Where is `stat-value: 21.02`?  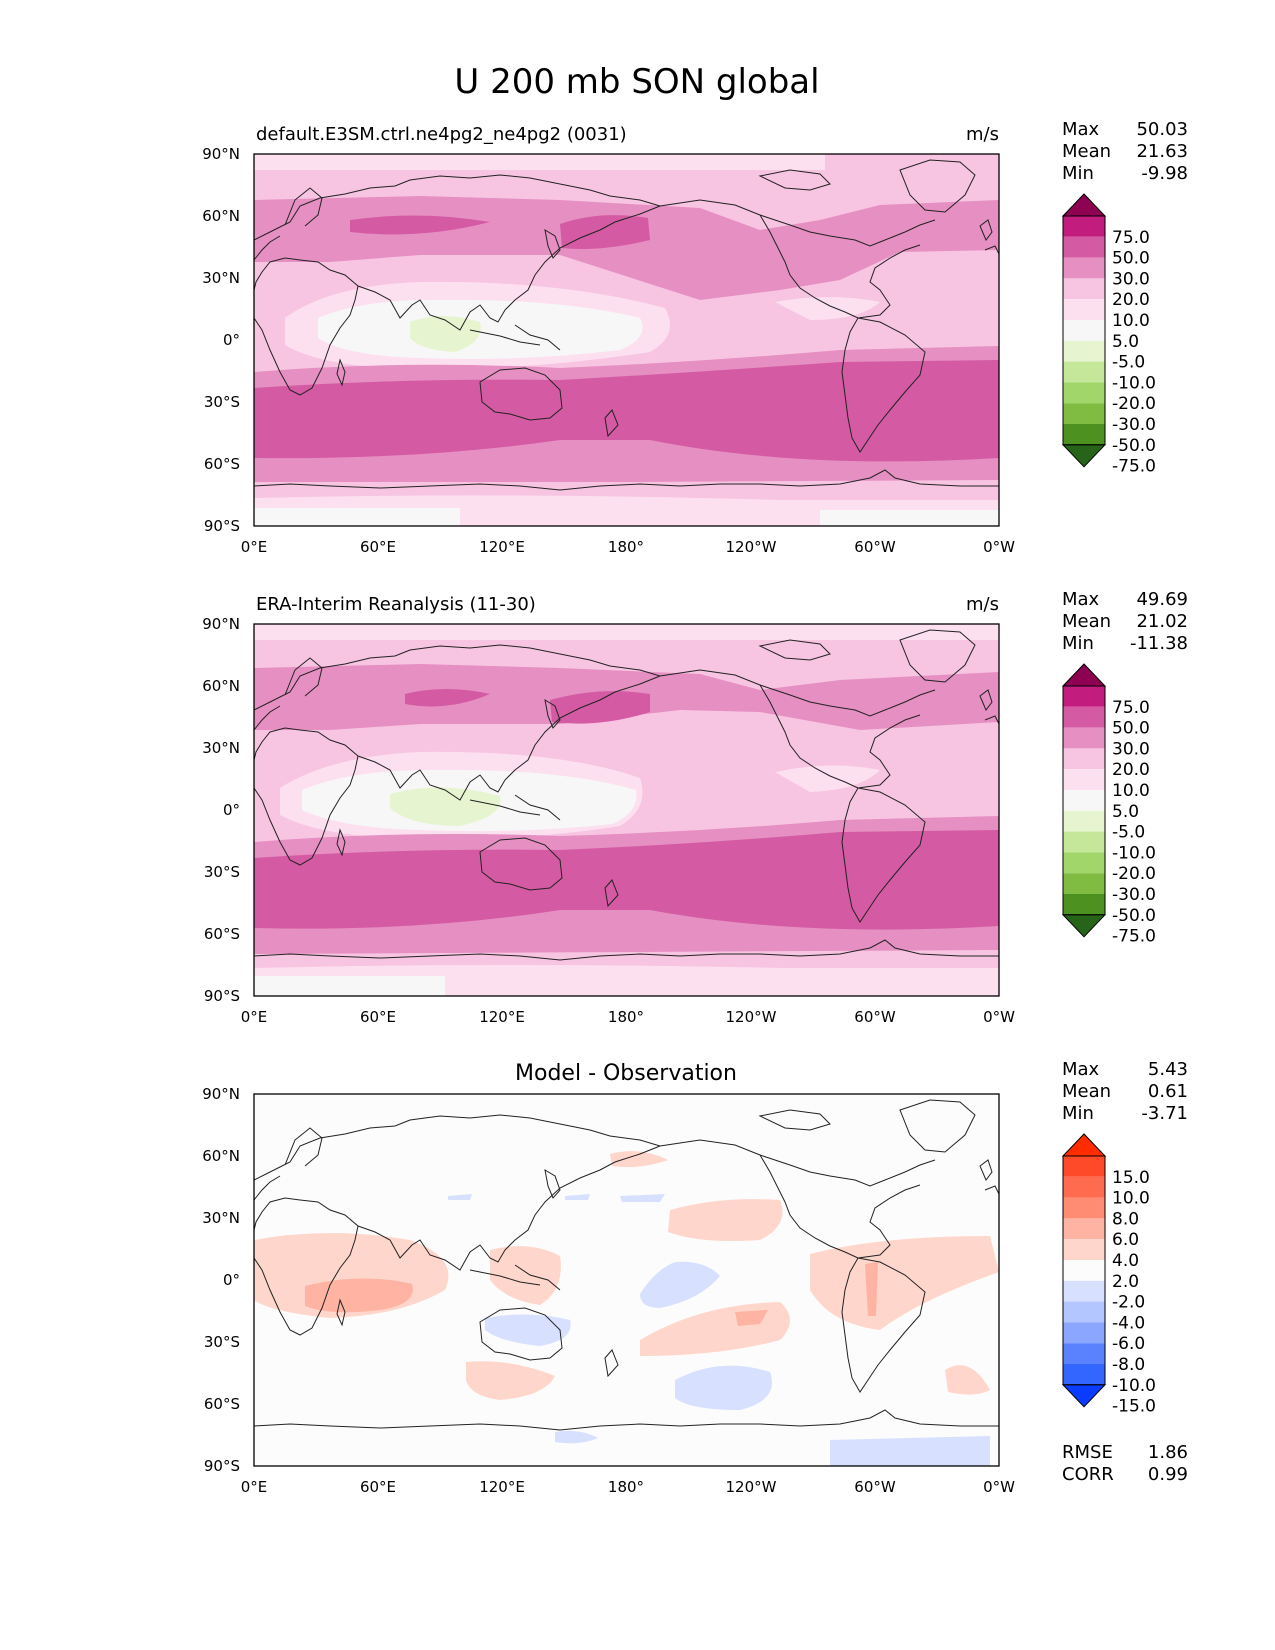 stat-value: 21.02 is located at coordinates (1162, 621).